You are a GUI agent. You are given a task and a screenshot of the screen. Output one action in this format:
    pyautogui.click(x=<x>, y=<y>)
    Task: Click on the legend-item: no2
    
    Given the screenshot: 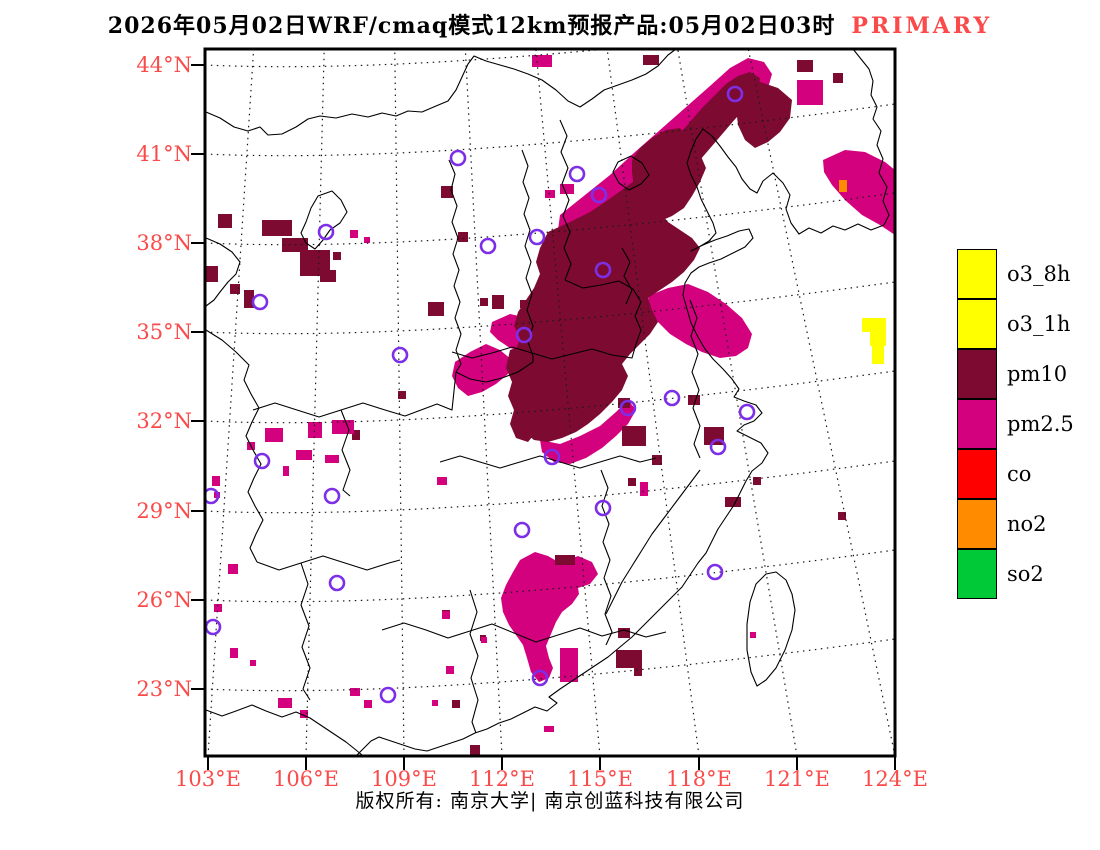 What is the action you would take?
    pyautogui.click(x=1015, y=523)
    